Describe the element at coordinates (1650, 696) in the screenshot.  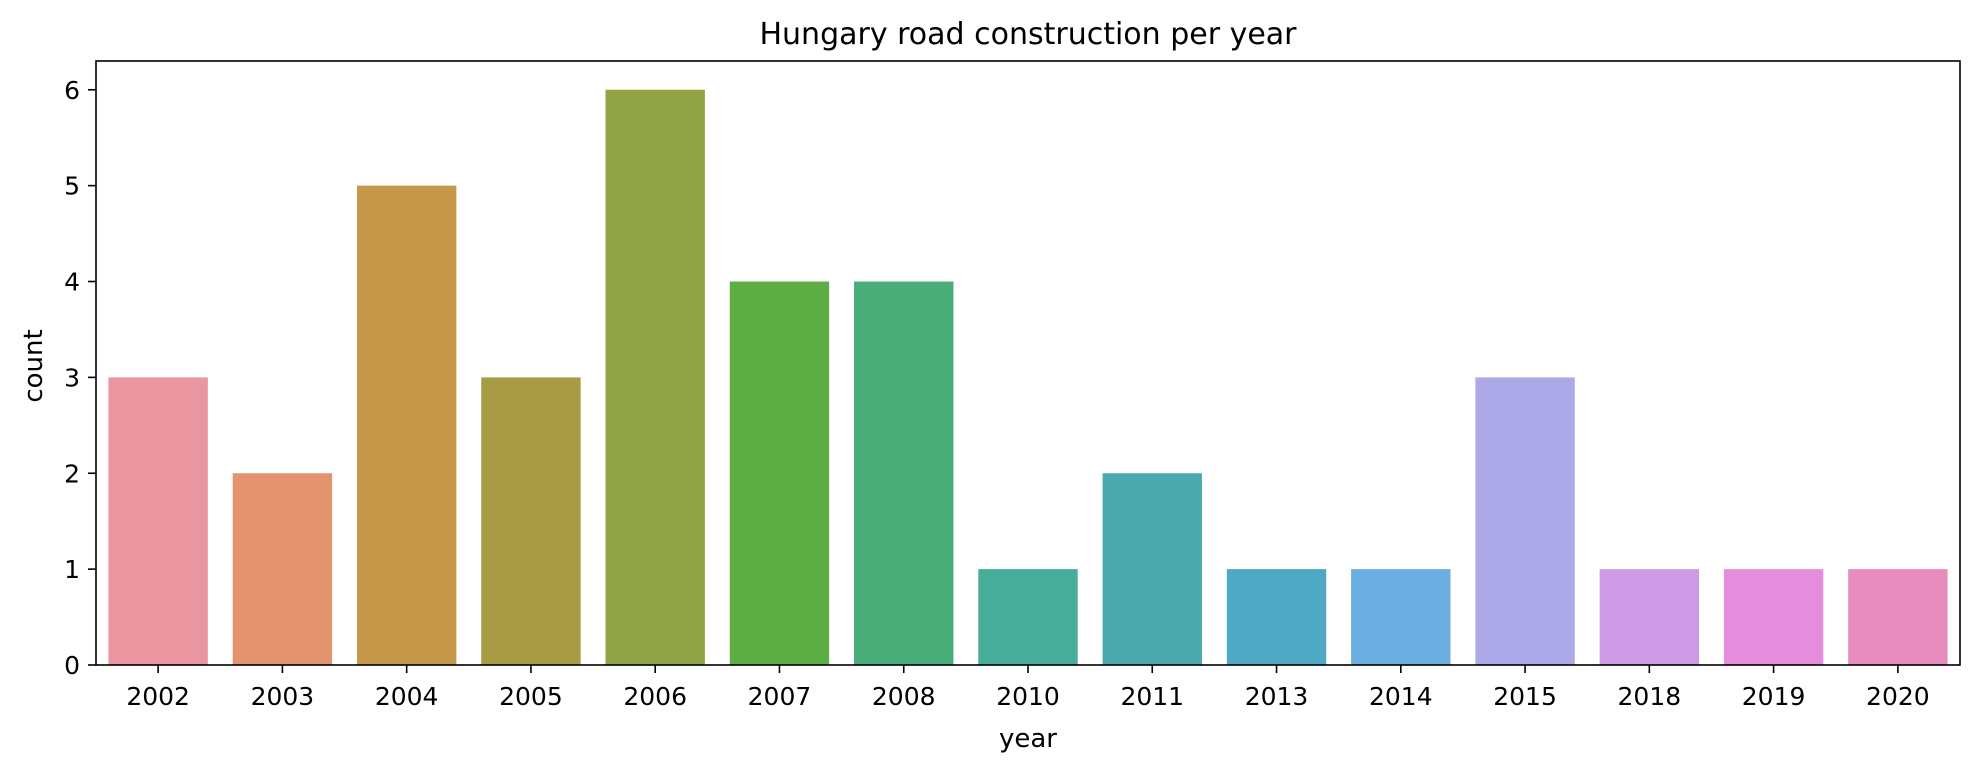
I see `x-tick-label: 2018` at that location.